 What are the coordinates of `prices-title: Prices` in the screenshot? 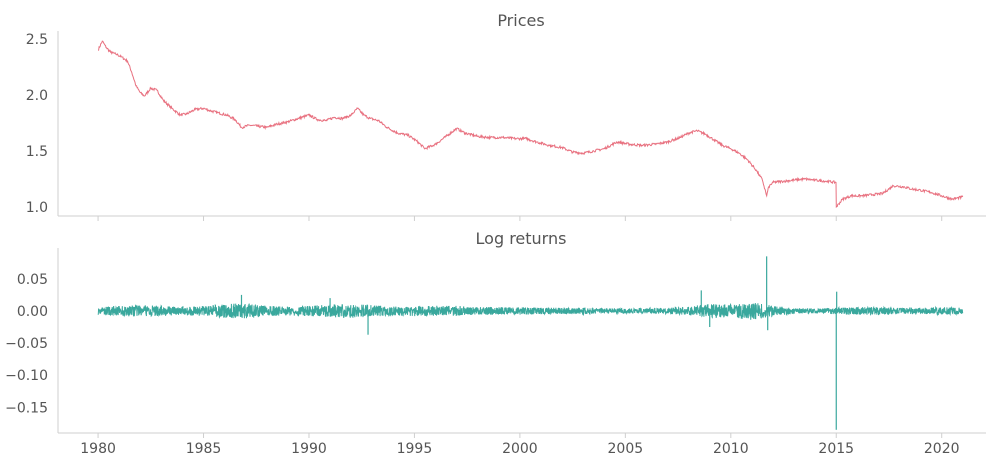 It's located at (520, 20).